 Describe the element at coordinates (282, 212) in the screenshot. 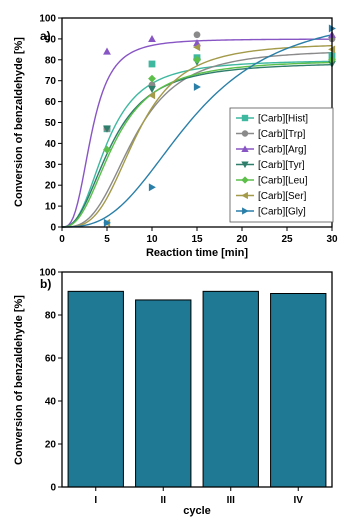

I see `legend-label: [Carb][Gly]` at that location.